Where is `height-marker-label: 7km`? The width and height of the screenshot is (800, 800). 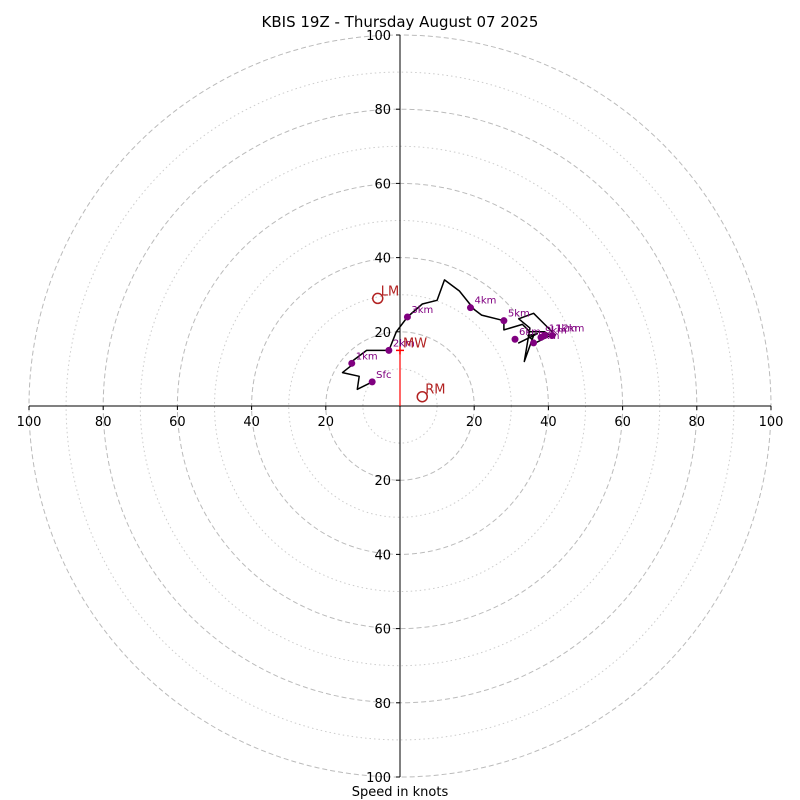 height-marker-label: 7km is located at coordinates (549, 336).